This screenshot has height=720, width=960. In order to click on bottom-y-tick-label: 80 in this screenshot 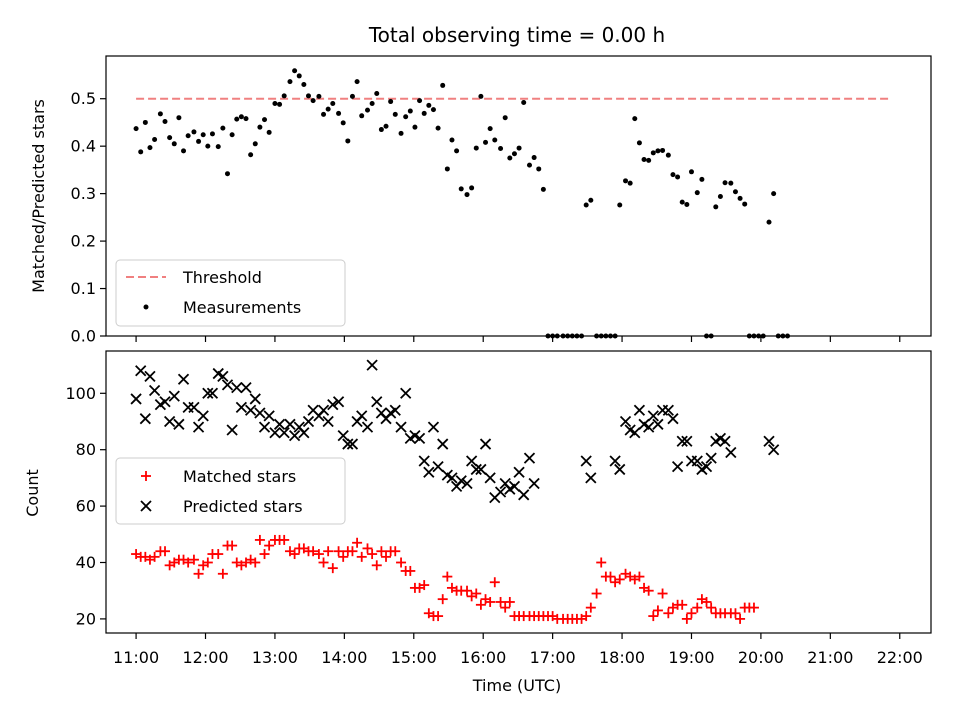, I will do `click(86, 449)`.